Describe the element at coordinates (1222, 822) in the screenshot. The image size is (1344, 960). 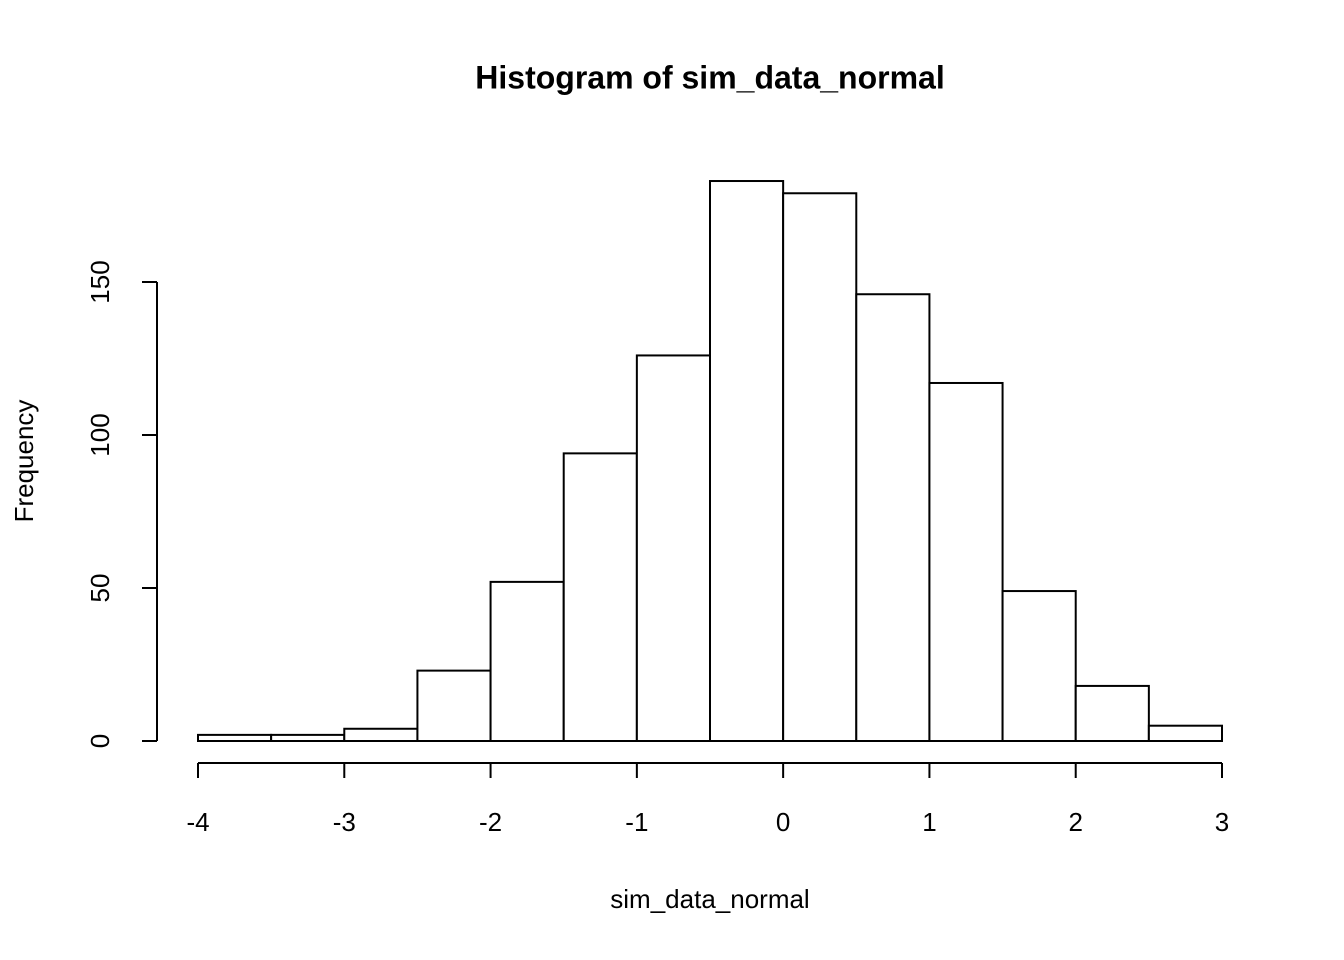
I see `x-tick-label: 3` at that location.